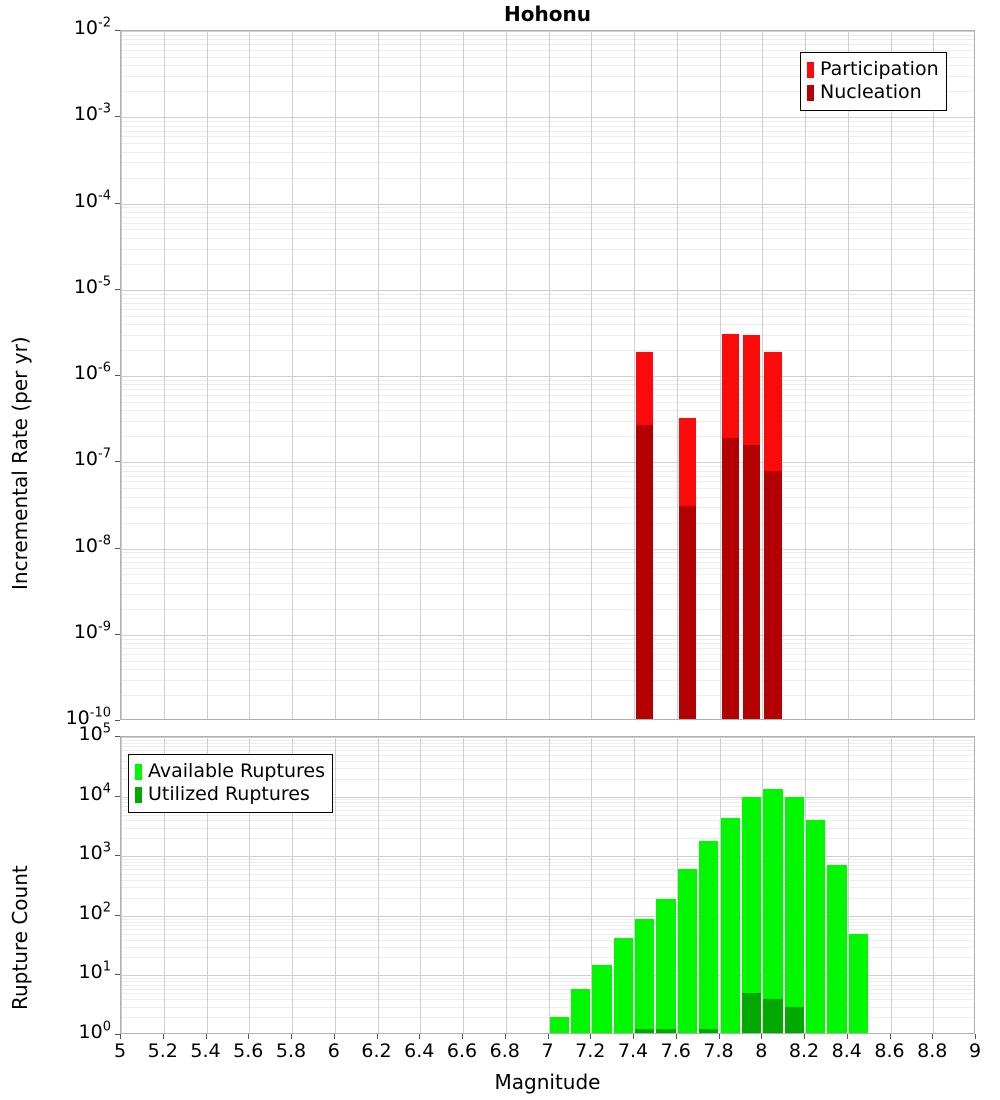  Describe the element at coordinates (975, 1051) in the screenshot. I see `x-tick-label: 9` at that location.